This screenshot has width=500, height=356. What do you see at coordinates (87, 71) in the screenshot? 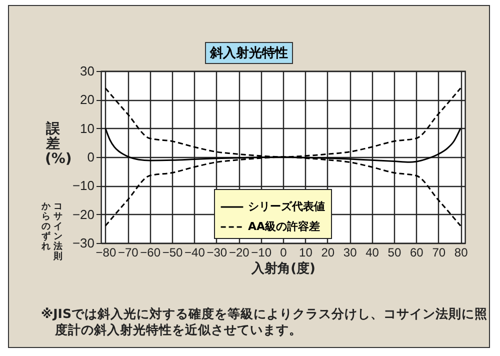
I see `y-tick-label: 30` at bounding box center [87, 71].